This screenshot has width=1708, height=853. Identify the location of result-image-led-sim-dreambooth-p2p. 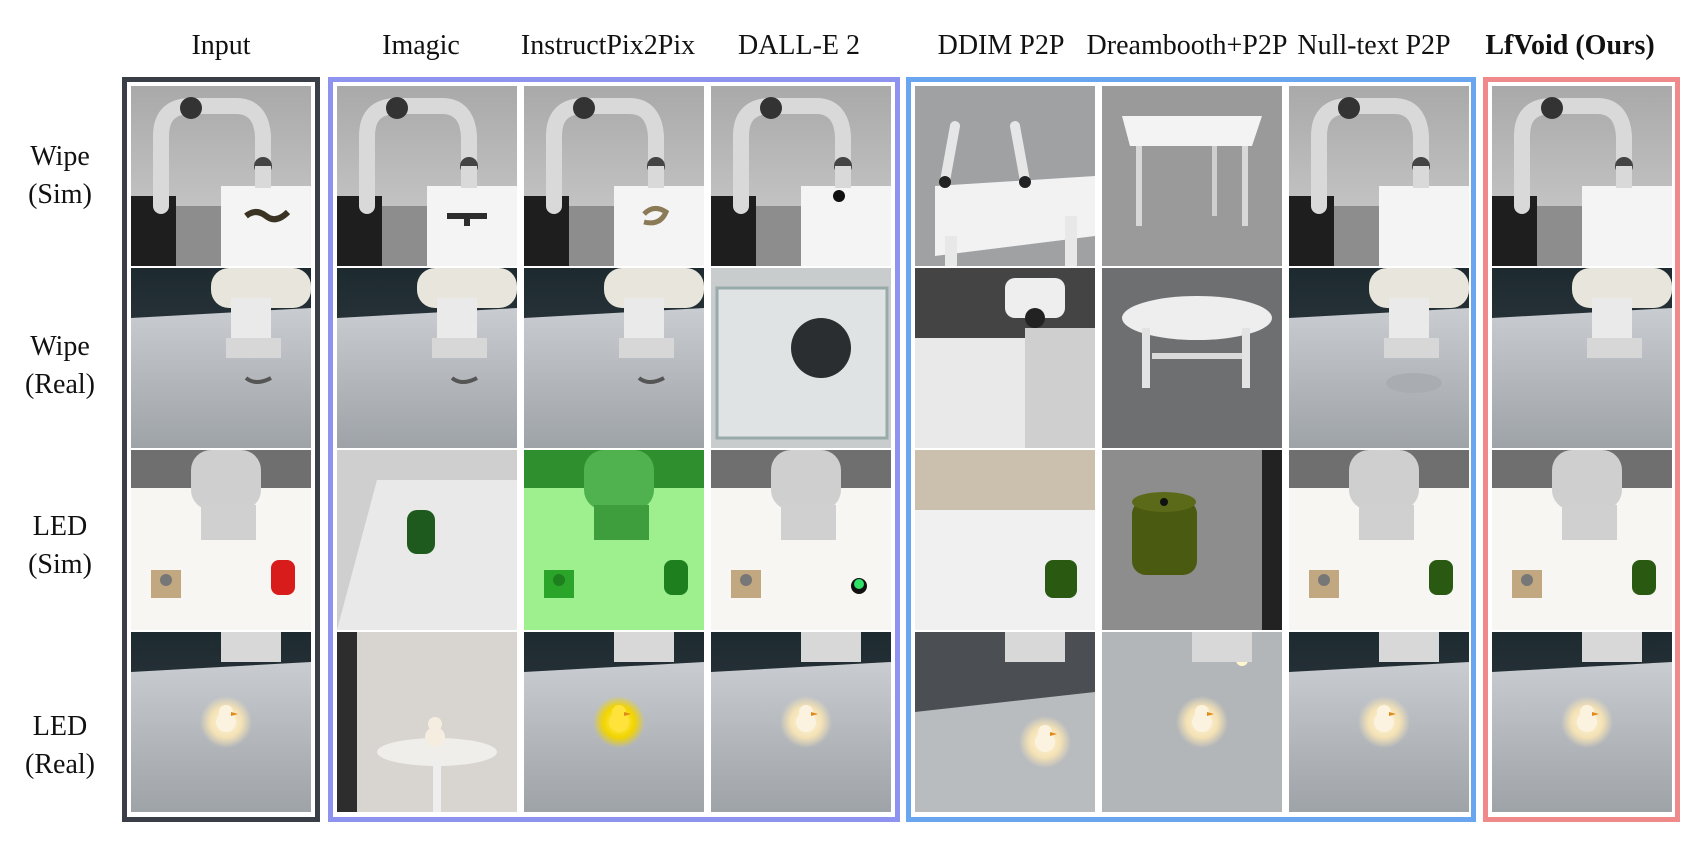
(1192, 540).